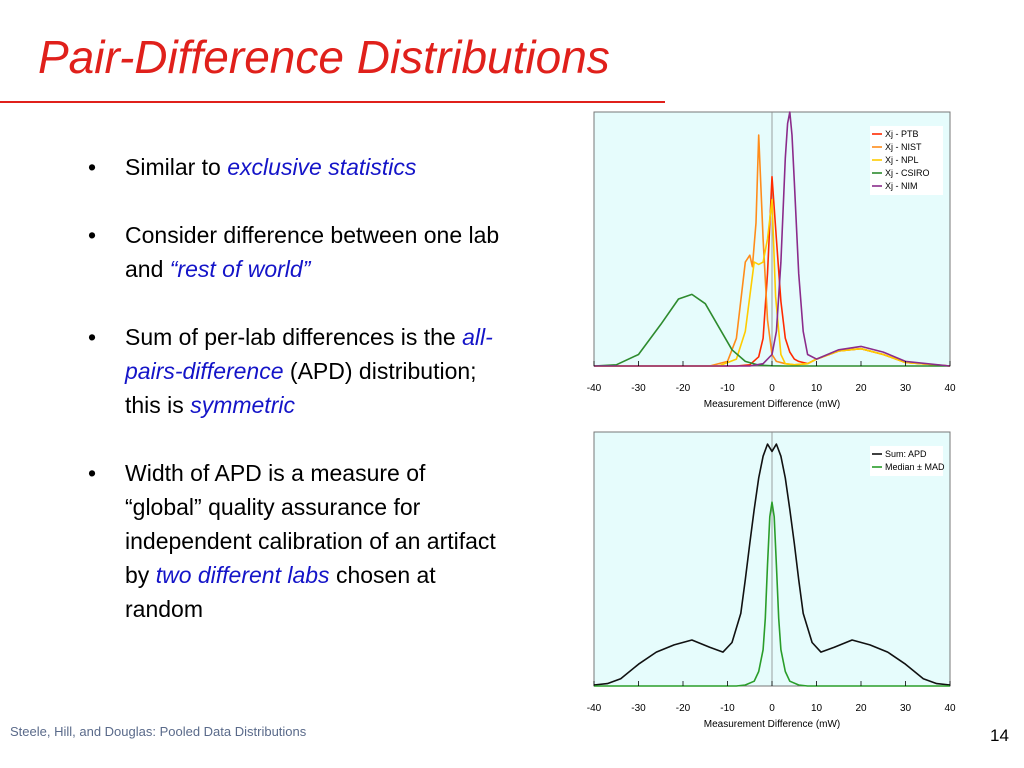 This screenshot has width=1024, height=768. I want to click on legend-label: Sum: APD, so click(906, 454).